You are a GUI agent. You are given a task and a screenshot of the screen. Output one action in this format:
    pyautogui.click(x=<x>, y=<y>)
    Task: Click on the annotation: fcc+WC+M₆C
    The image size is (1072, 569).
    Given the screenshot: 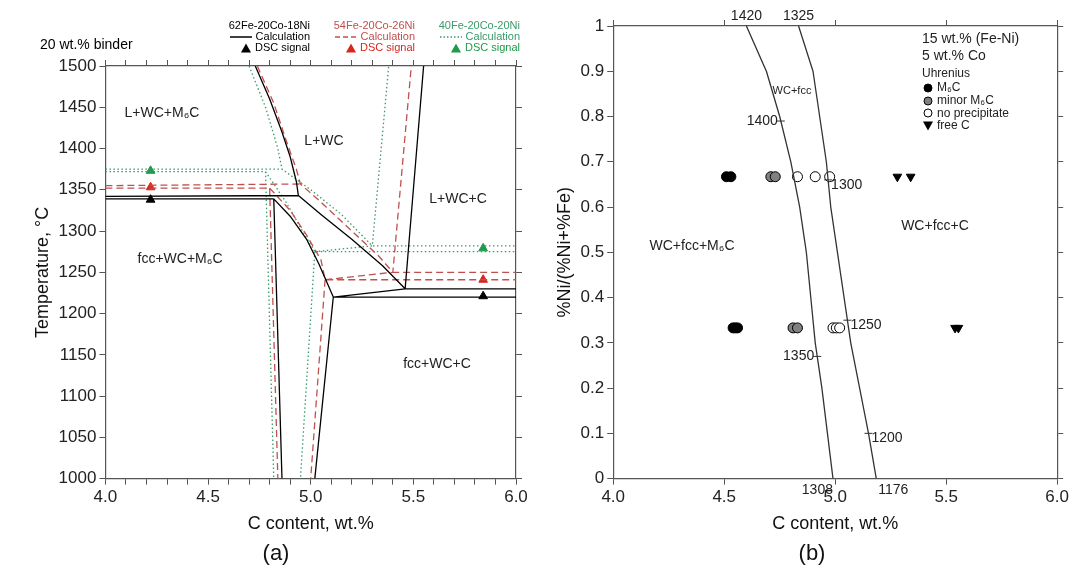 What is the action you would take?
    pyautogui.click(x=180, y=258)
    